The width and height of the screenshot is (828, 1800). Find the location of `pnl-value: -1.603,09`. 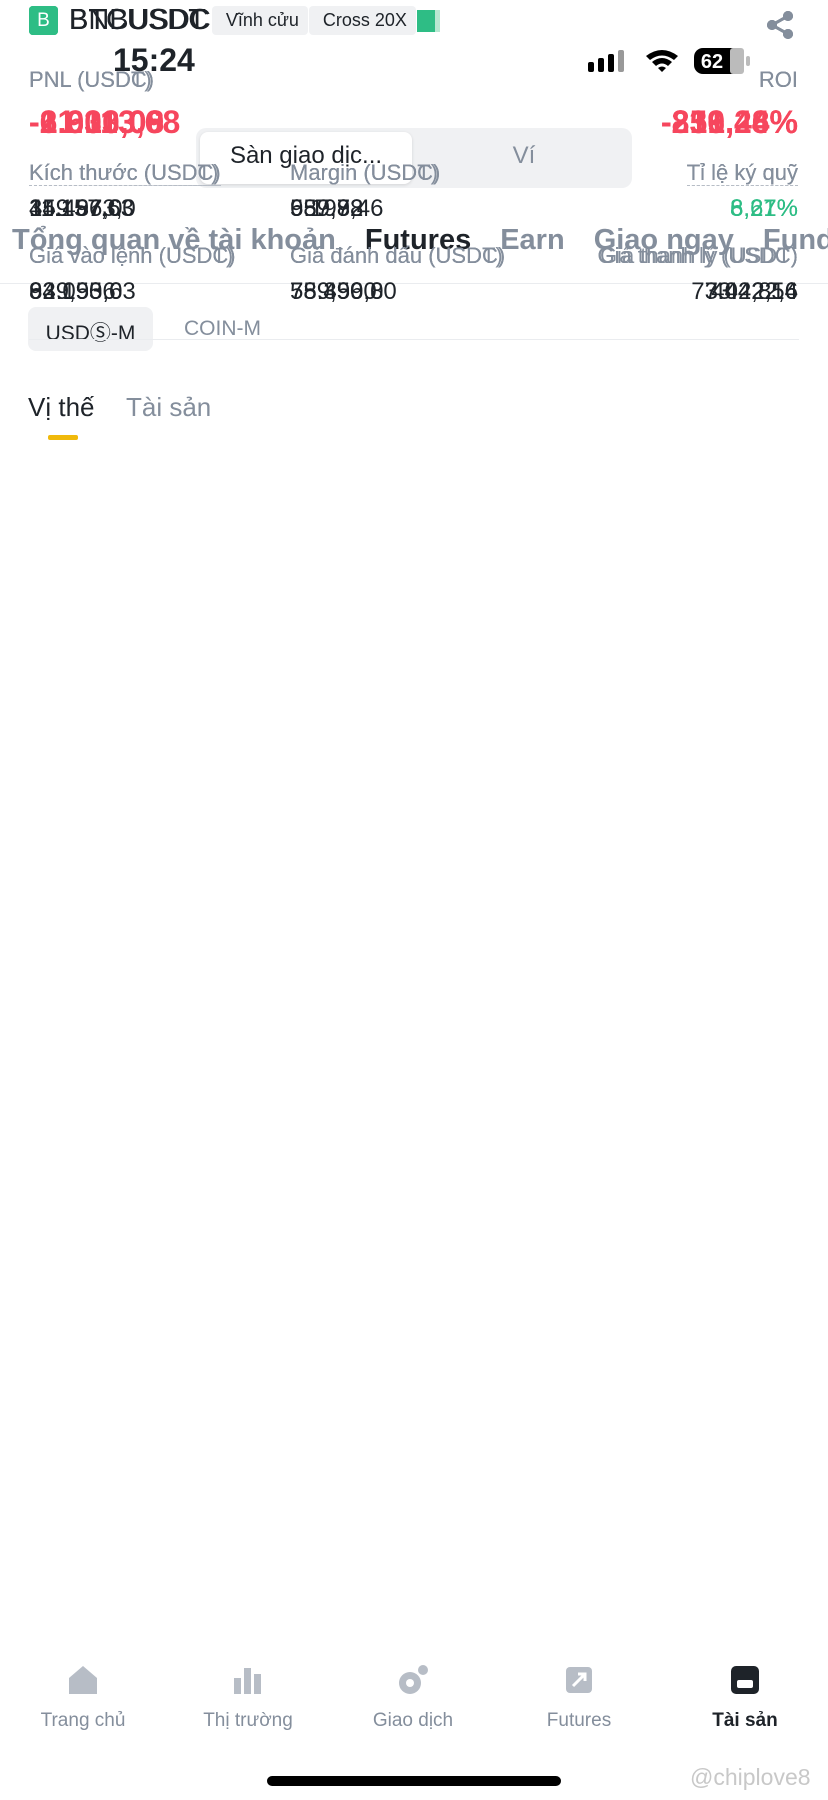

pnl-value: -1.603,09 is located at coordinates (97, 122).